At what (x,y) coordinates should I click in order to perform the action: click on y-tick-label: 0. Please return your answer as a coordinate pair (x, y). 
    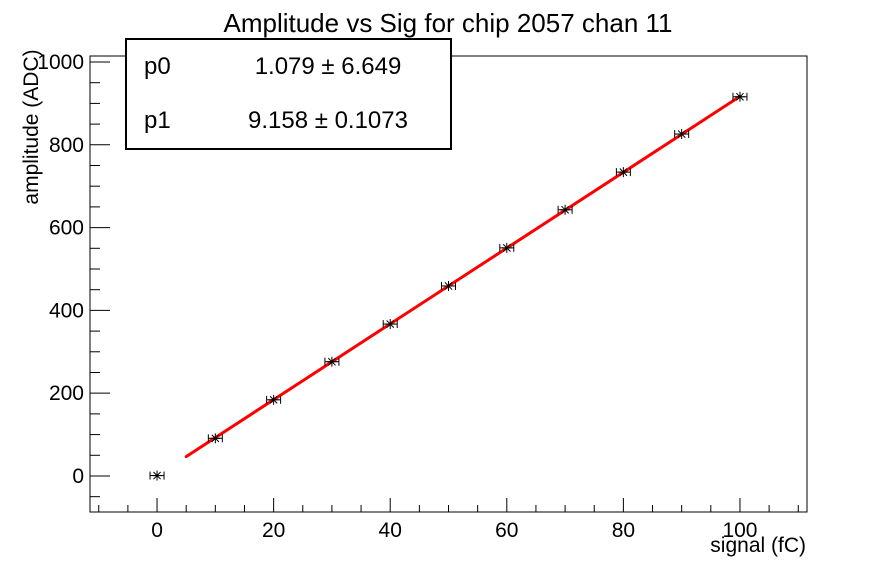
    Looking at the image, I should click on (78, 476).